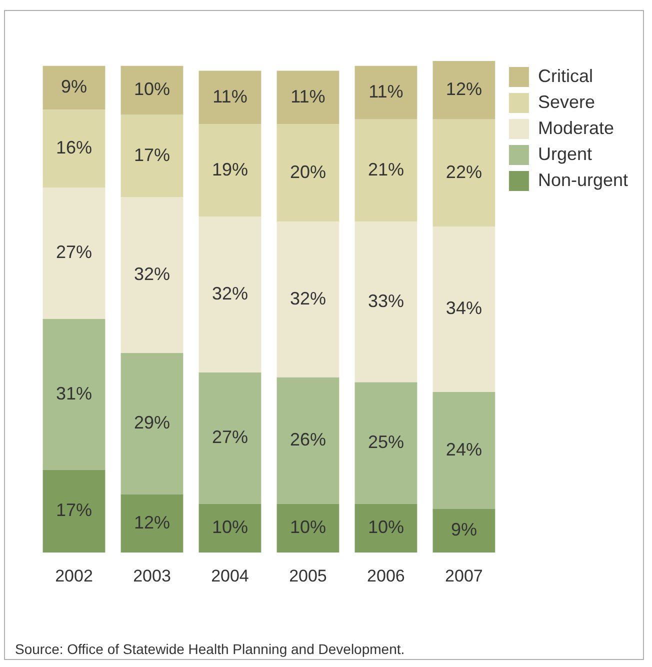 Image resolution: width=652 pixels, height=667 pixels. Describe the element at coordinates (464, 576) in the screenshot. I see `x-tick-label: 2007` at that location.